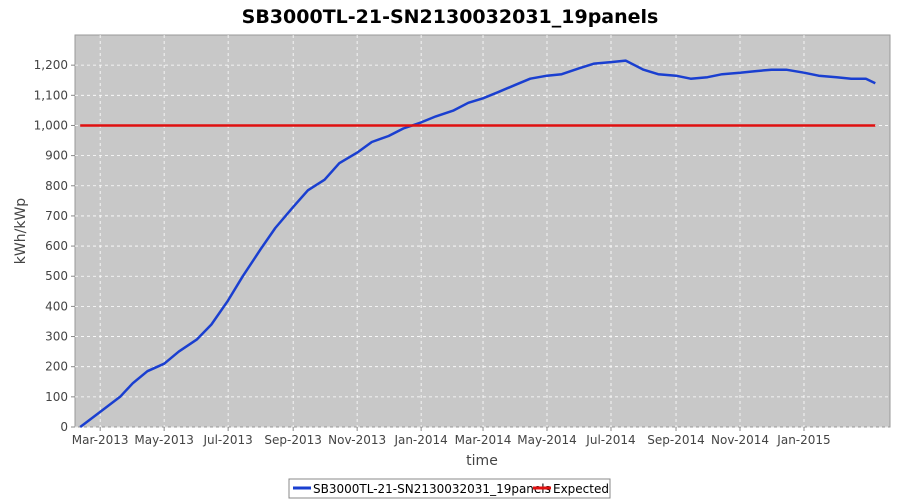 This screenshot has height=504, width=900. I want to click on x-tick-label: May-2013, so click(163, 440).